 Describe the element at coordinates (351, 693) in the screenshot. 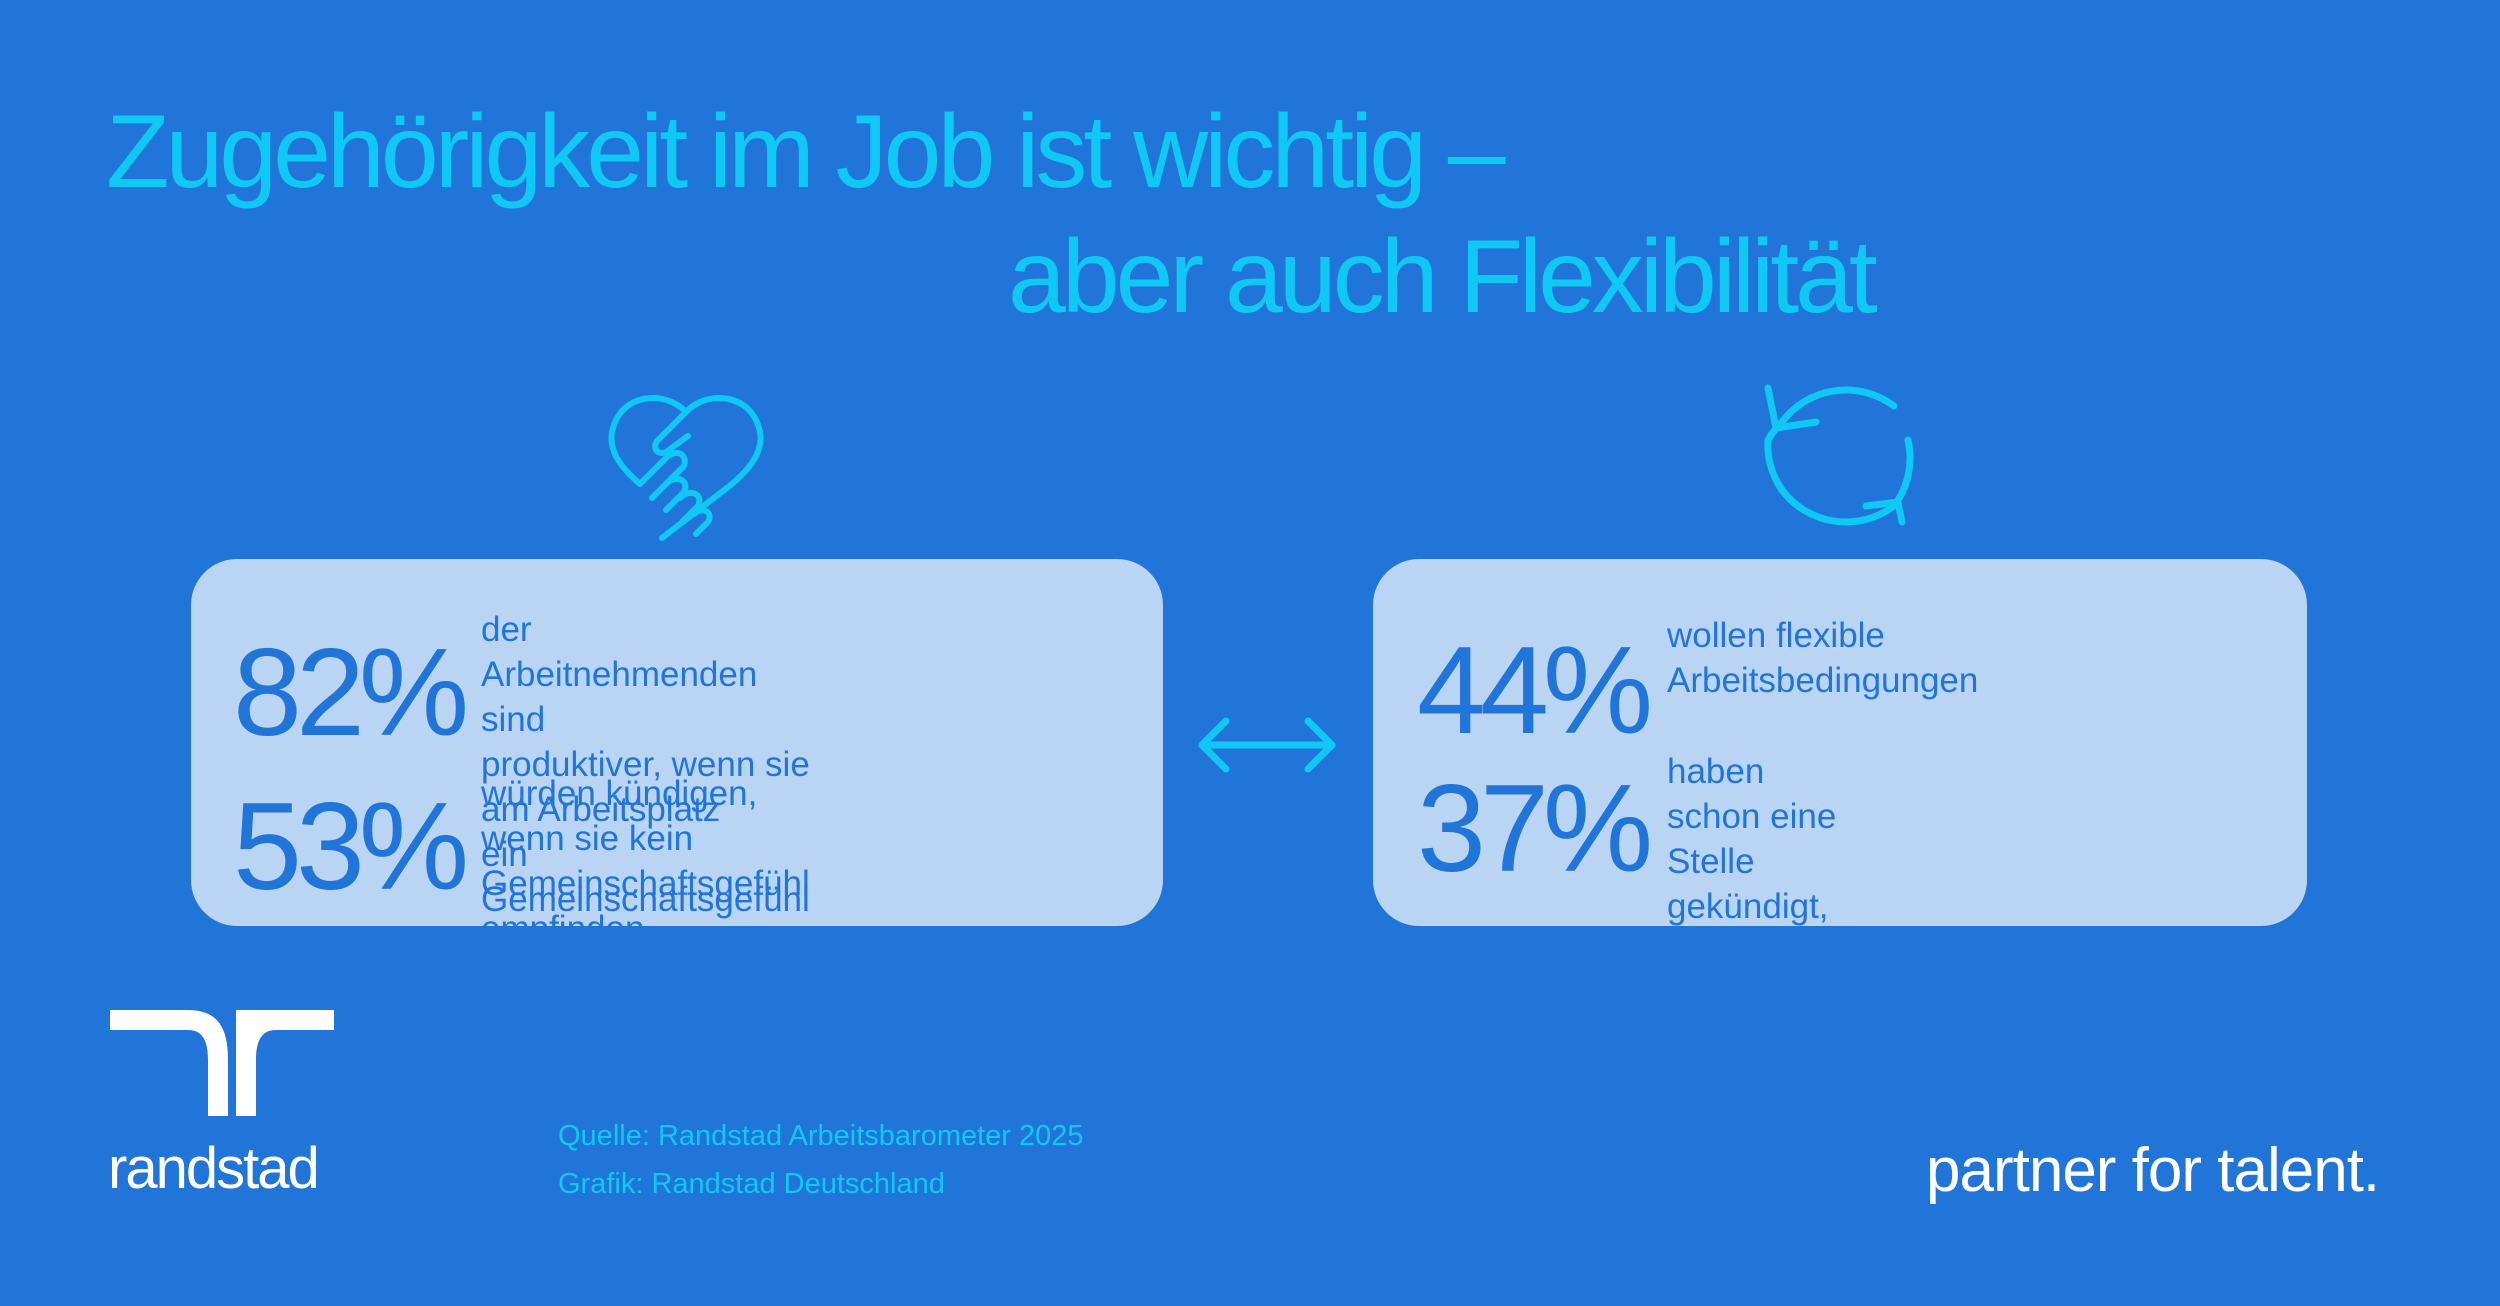

I see `stat-percent: 82%` at that location.